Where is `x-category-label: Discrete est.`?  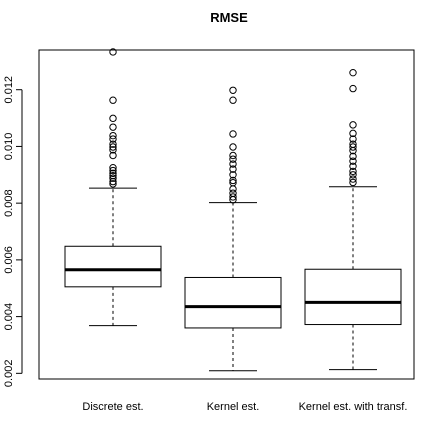
x-category-label: Discrete est. is located at coordinates (112, 407).